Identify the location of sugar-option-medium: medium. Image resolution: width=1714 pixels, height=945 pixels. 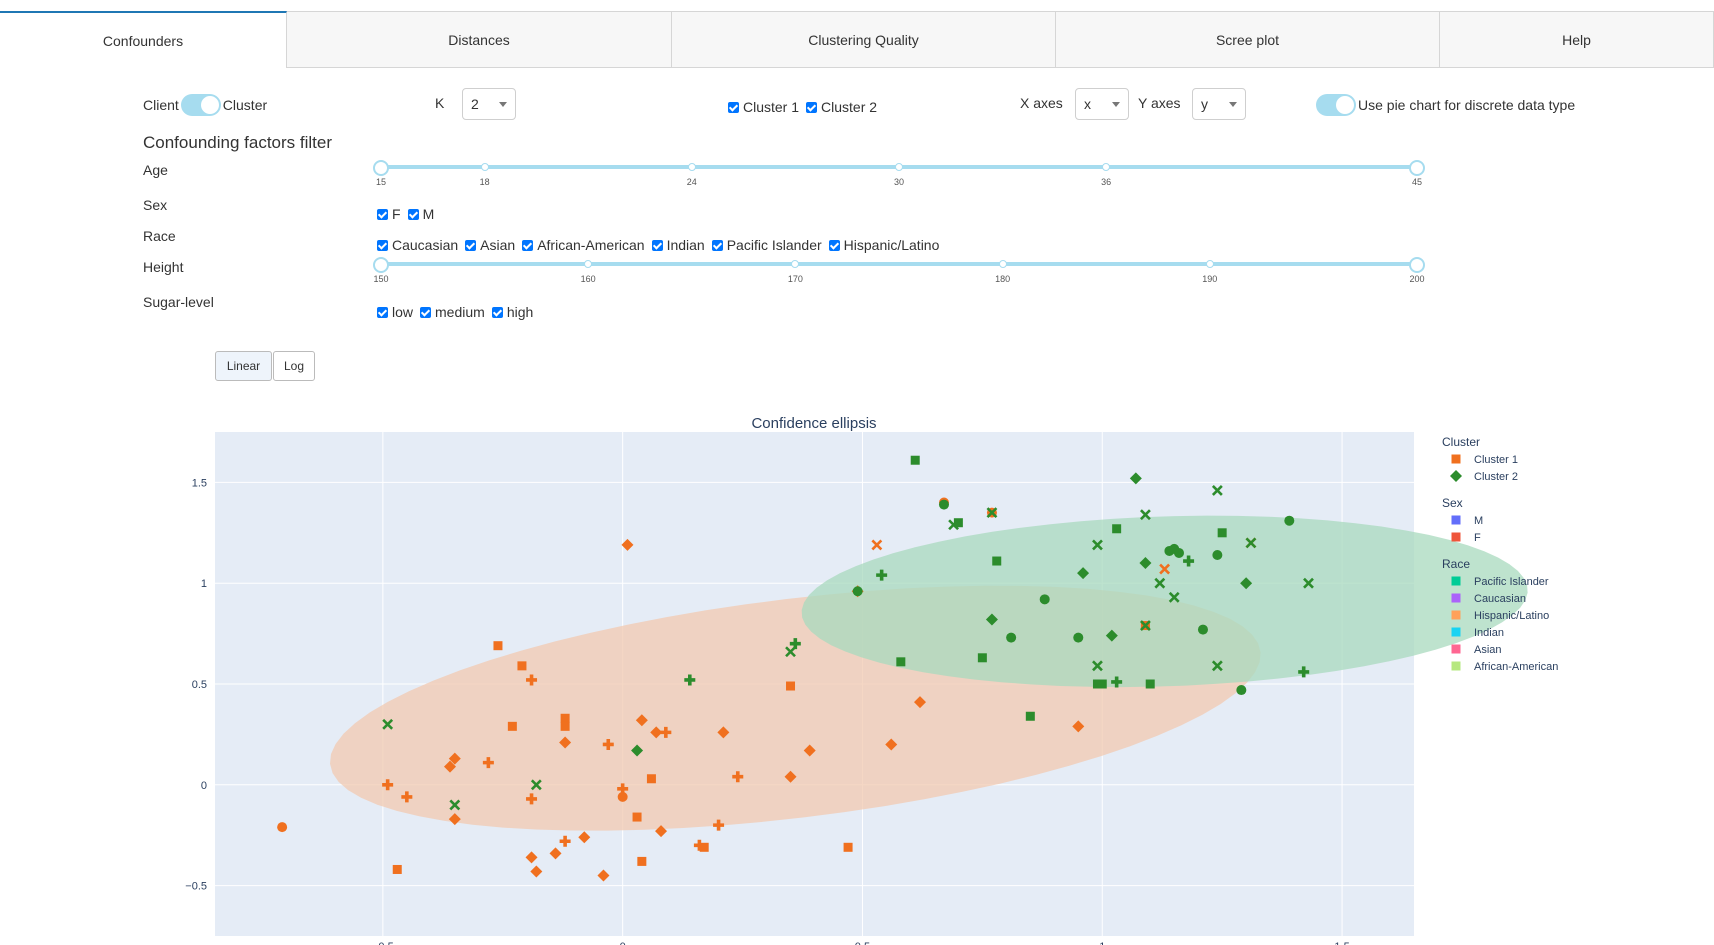
(452, 312).